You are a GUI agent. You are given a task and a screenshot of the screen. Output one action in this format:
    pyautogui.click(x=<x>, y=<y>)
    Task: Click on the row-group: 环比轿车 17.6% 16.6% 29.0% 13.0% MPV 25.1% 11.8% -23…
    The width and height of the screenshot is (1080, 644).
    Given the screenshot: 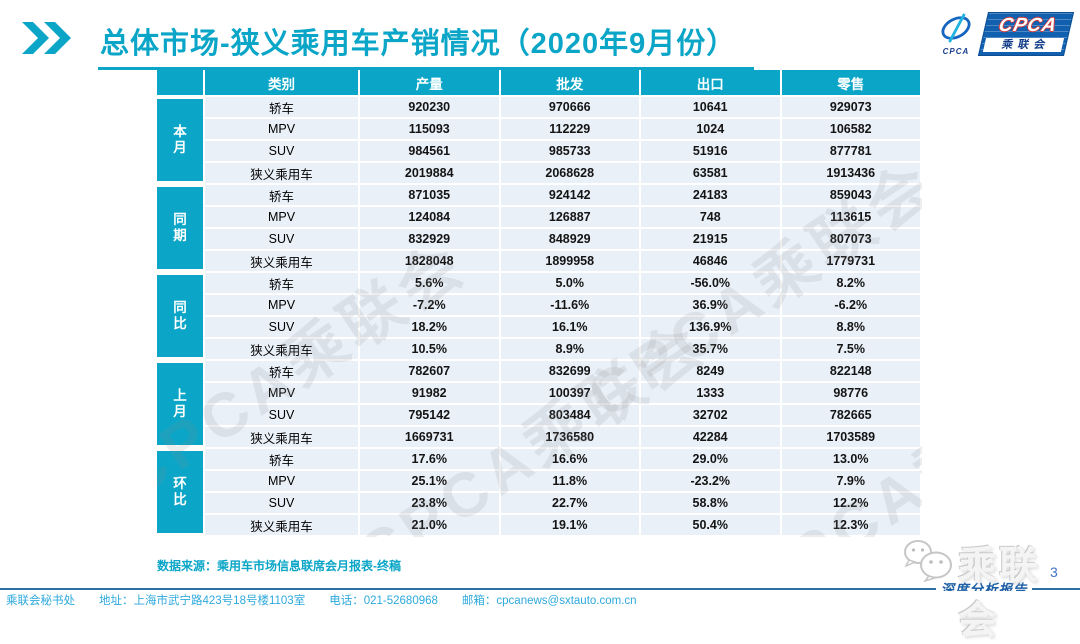 What is the action you would take?
    pyautogui.click(x=539, y=493)
    